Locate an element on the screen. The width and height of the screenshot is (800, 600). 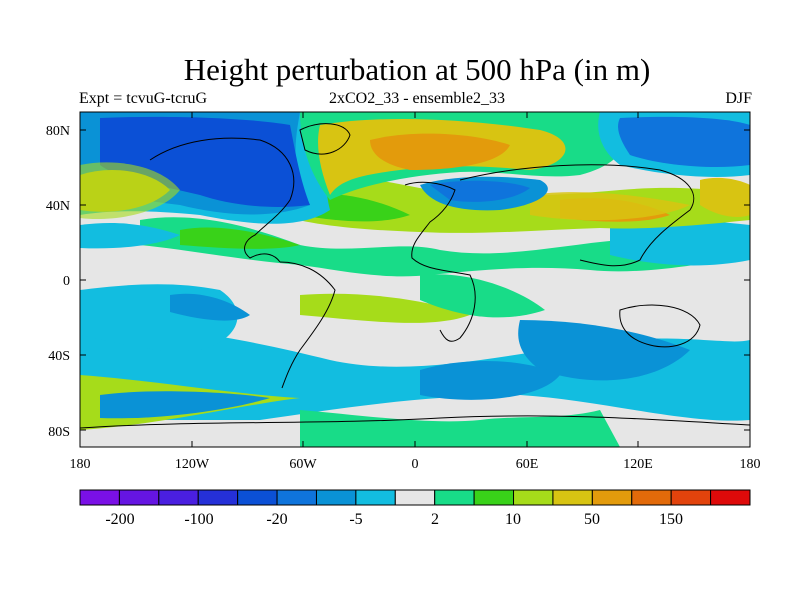
coast-antarctica is located at coordinates (415, 422).